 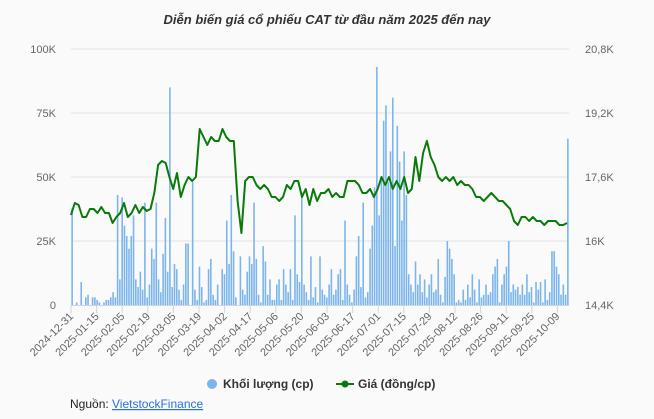 What do you see at coordinates (599, 114) in the screenshot?
I see `right-axis-tick-label: 19,2K` at bounding box center [599, 114].